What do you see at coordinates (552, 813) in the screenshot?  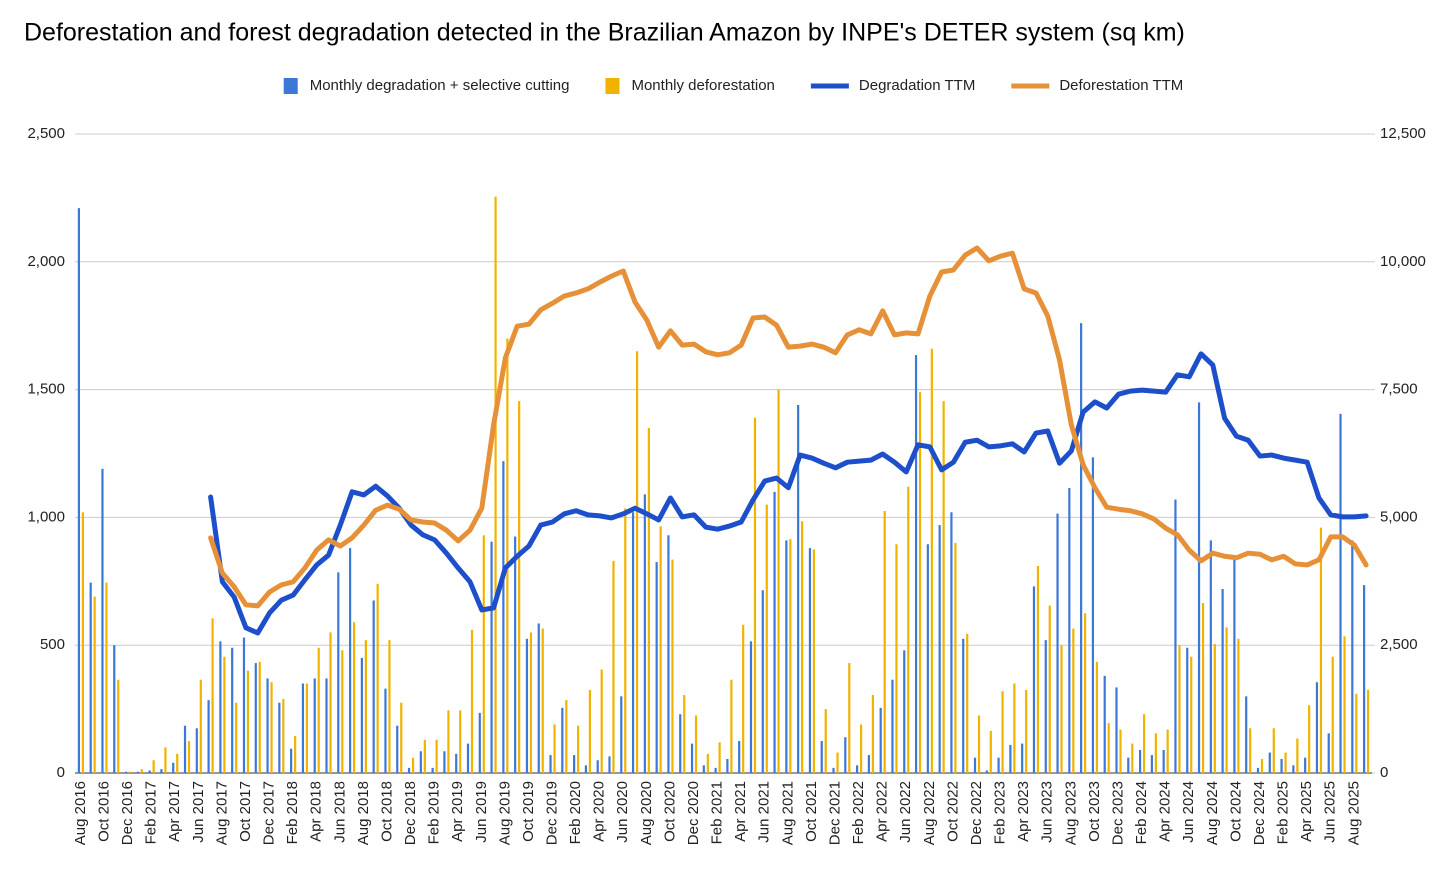 I see `x-tick-label: Dec 2019` at bounding box center [552, 813].